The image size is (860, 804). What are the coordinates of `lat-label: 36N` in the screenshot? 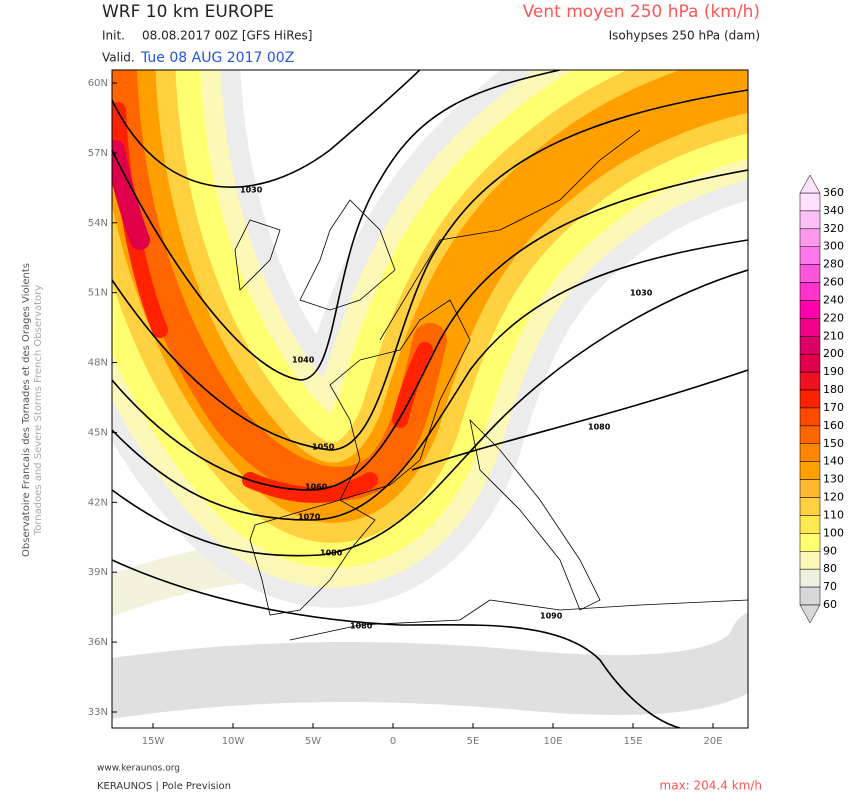 It's located at (98, 642).